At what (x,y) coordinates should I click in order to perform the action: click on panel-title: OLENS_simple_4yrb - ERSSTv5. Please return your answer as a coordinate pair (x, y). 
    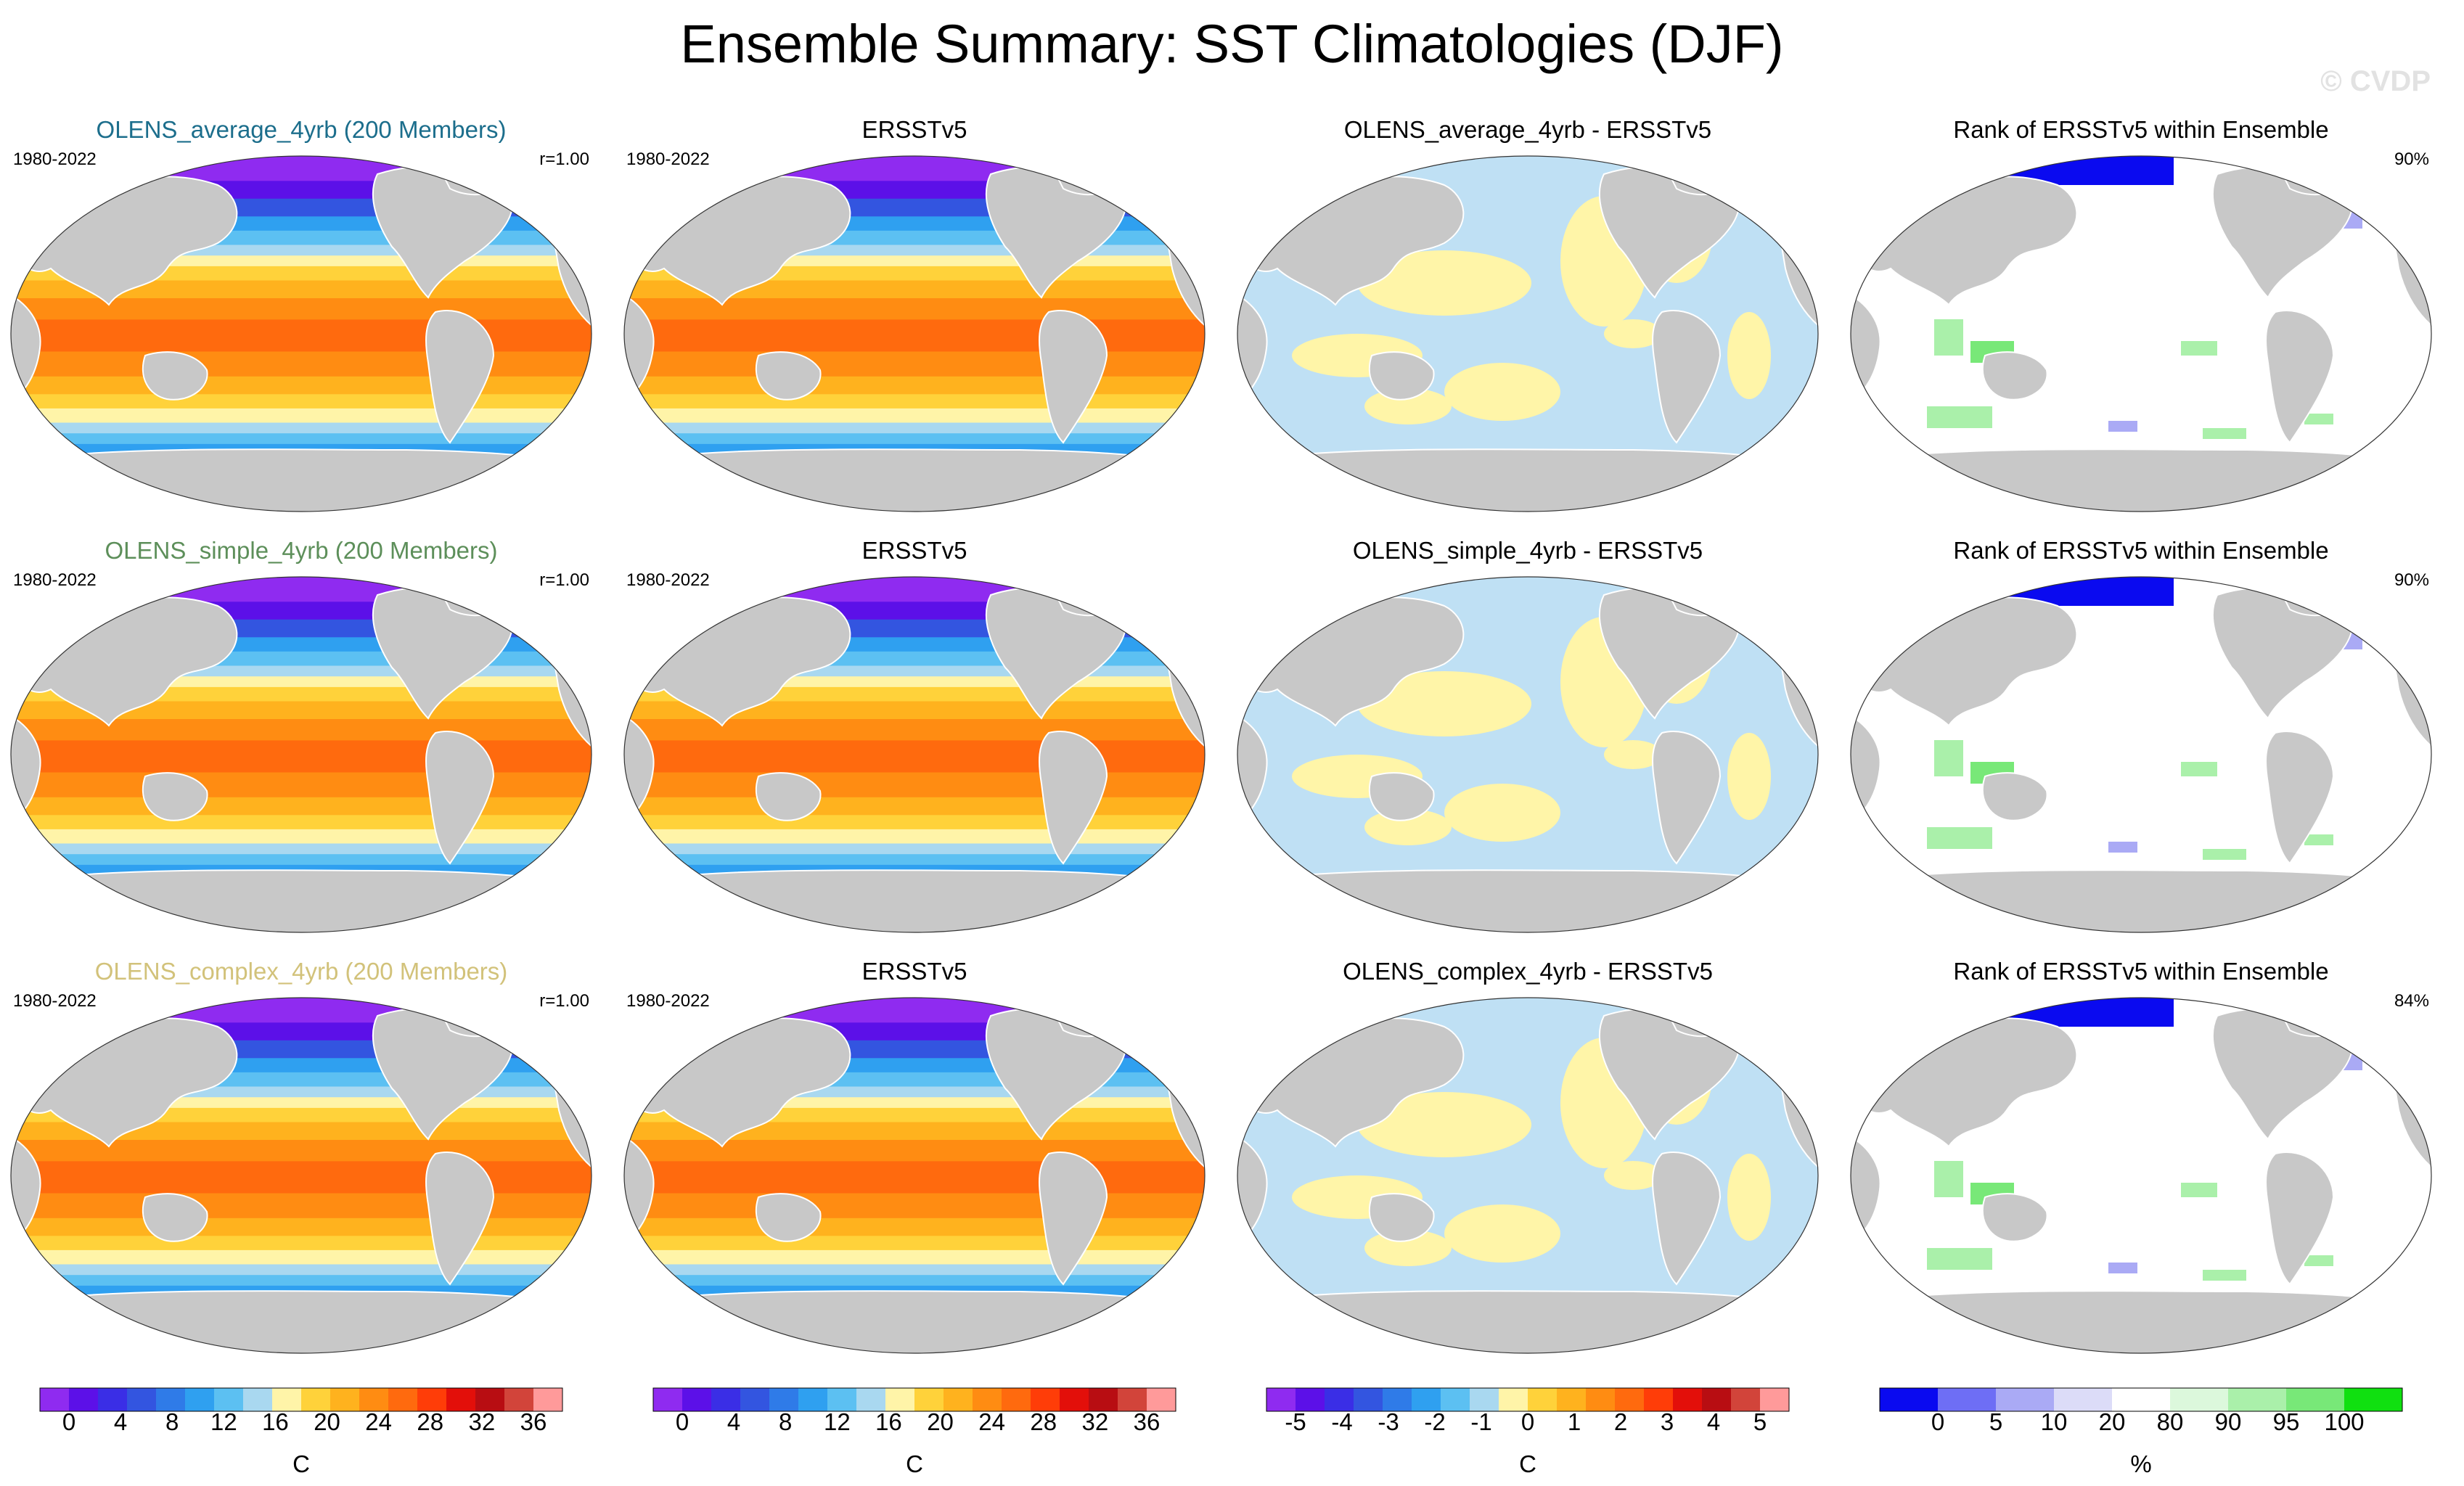
    Looking at the image, I should click on (1528, 550).